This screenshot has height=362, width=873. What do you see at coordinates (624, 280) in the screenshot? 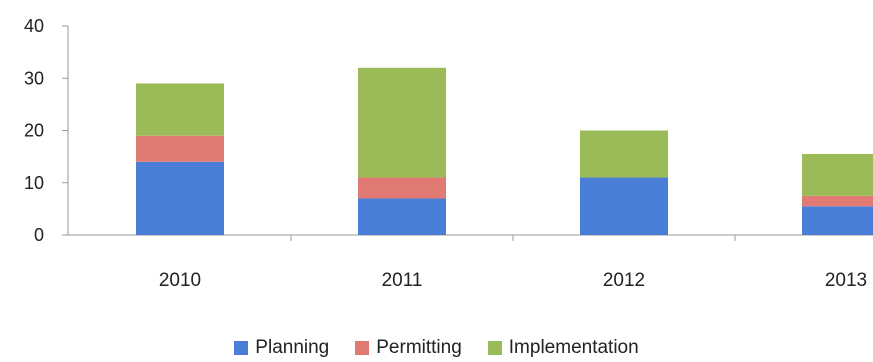
I see `x-category-label: 2012` at bounding box center [624, 280].